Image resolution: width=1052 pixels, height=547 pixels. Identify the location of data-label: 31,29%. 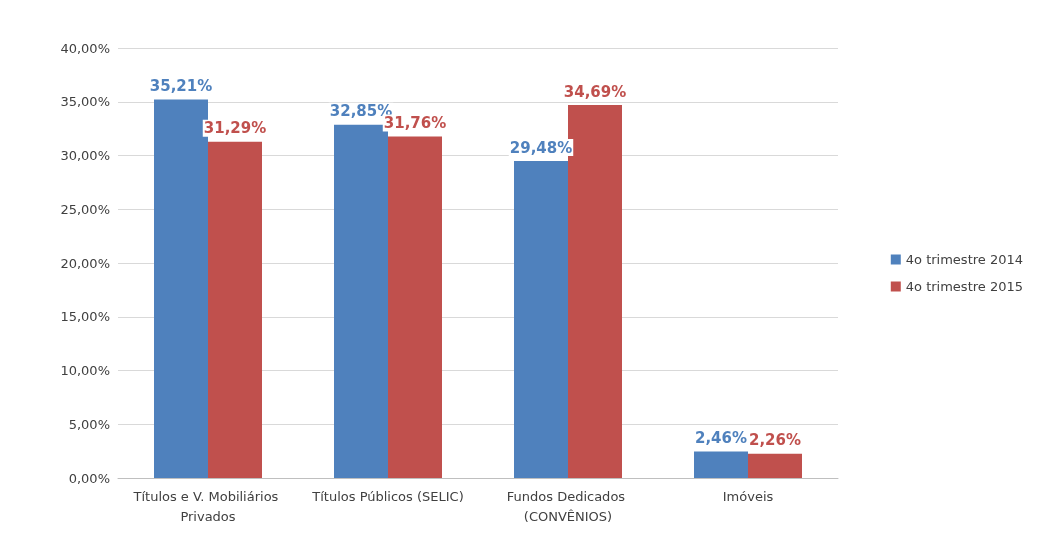
(235, 128).